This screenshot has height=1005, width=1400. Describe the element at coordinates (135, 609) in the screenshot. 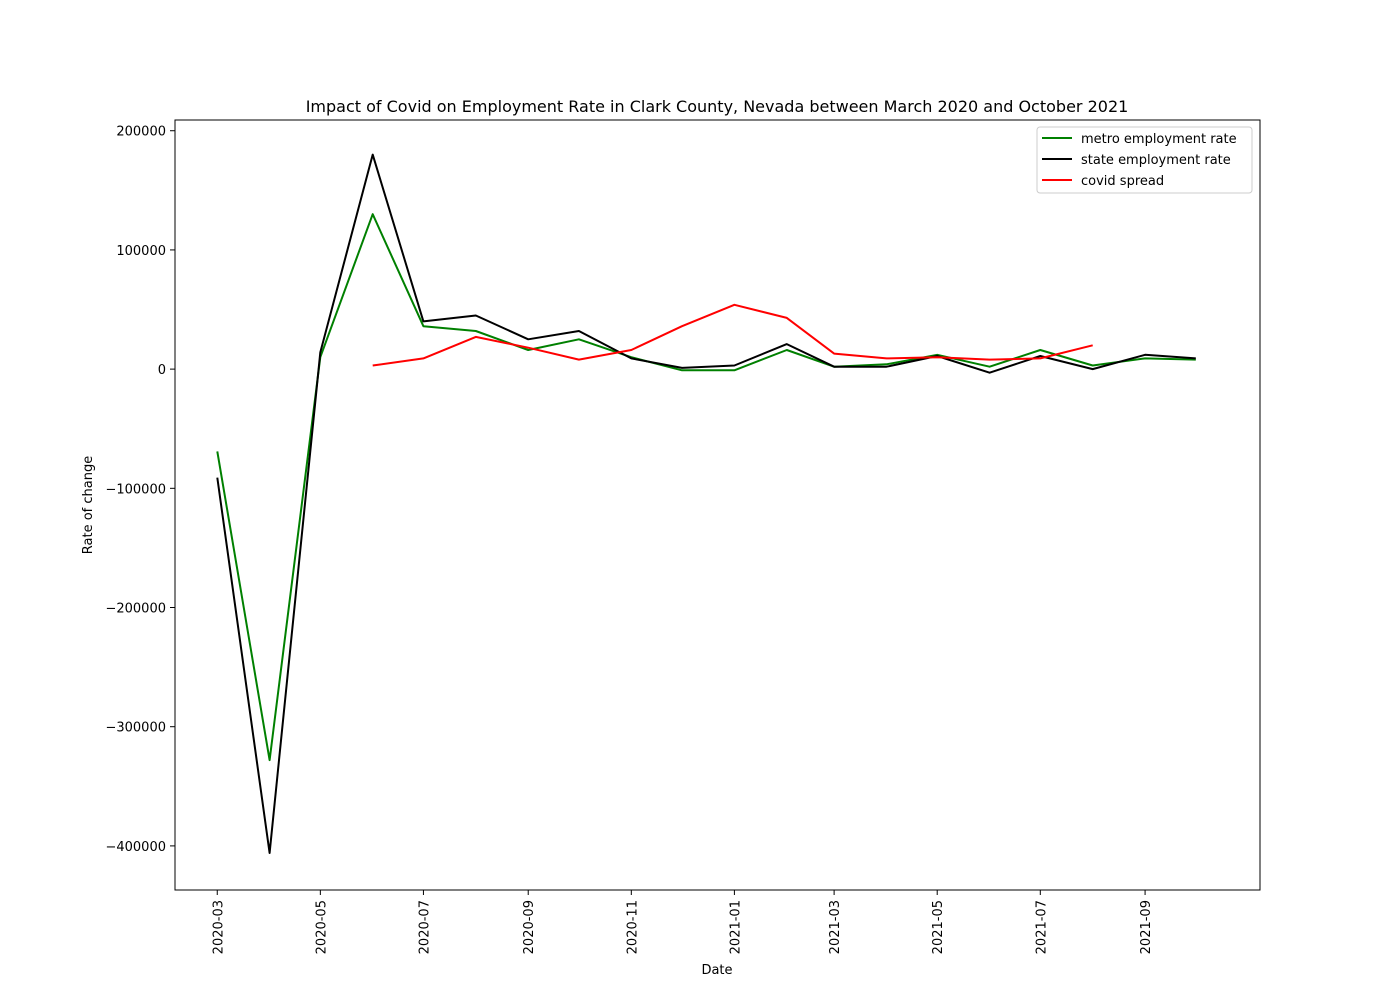

I see `y-tick-label: −200000` at that location.